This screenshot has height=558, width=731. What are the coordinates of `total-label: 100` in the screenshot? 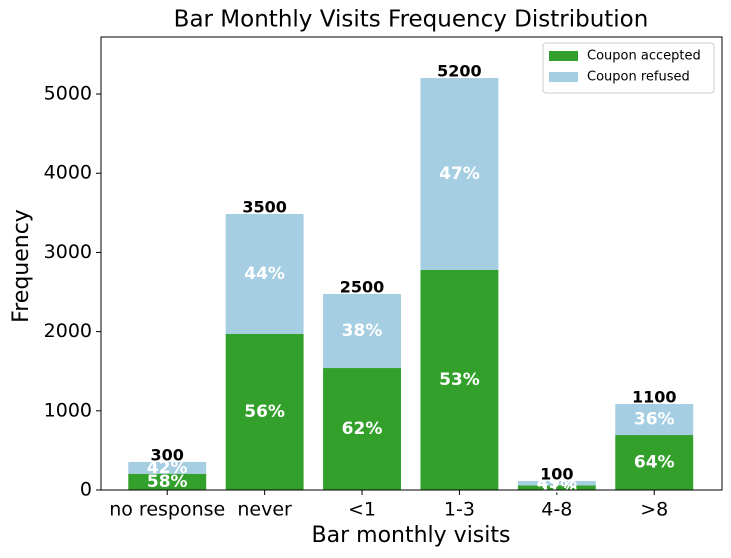 It's located at (556, 473).